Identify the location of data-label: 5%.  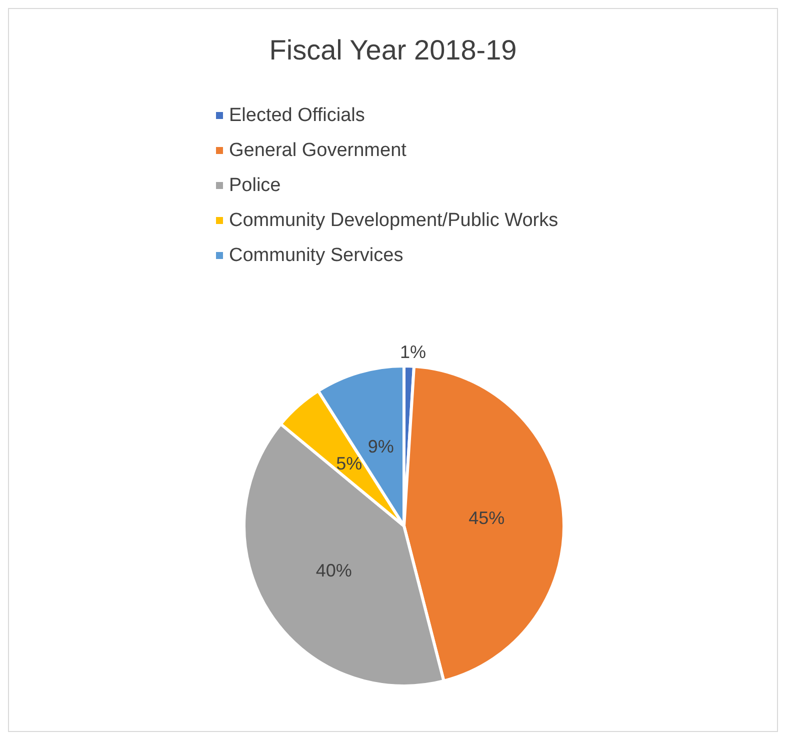
(349, 464).